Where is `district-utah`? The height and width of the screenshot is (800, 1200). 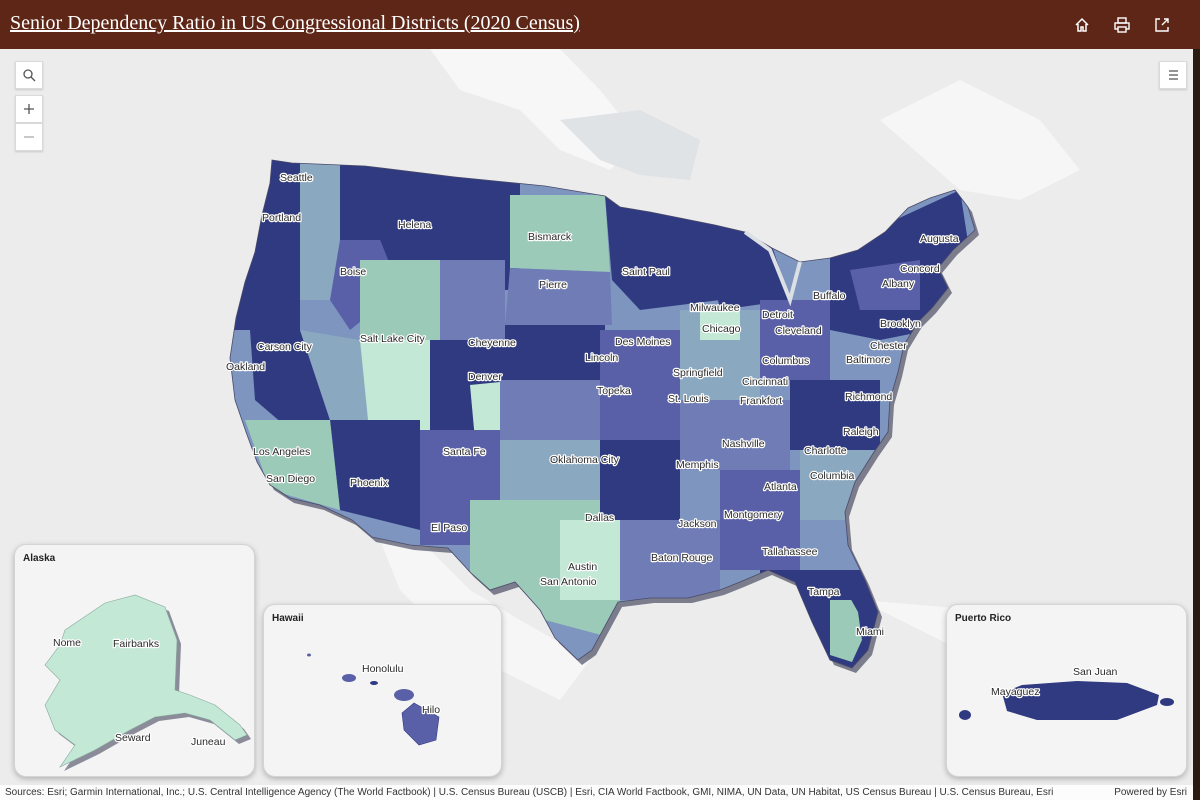 district-utah is located at coordinates (395, 390).